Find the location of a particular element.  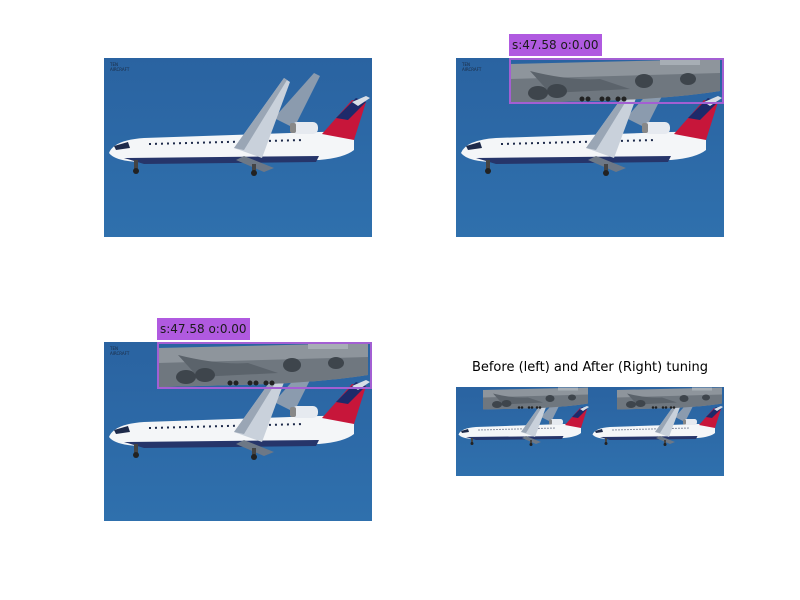

detection-after-photo is located at coordinates (238, 431).